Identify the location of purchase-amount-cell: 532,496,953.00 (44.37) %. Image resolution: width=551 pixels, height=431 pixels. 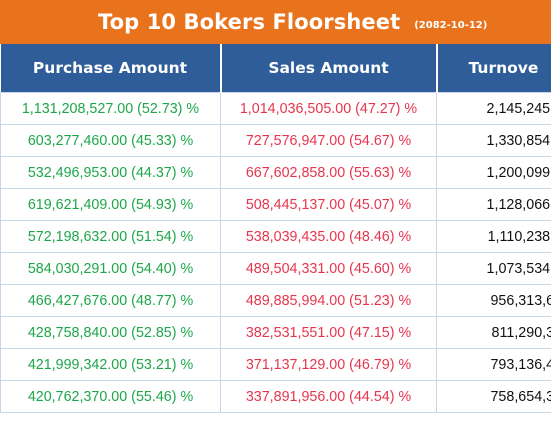
(110, 172).